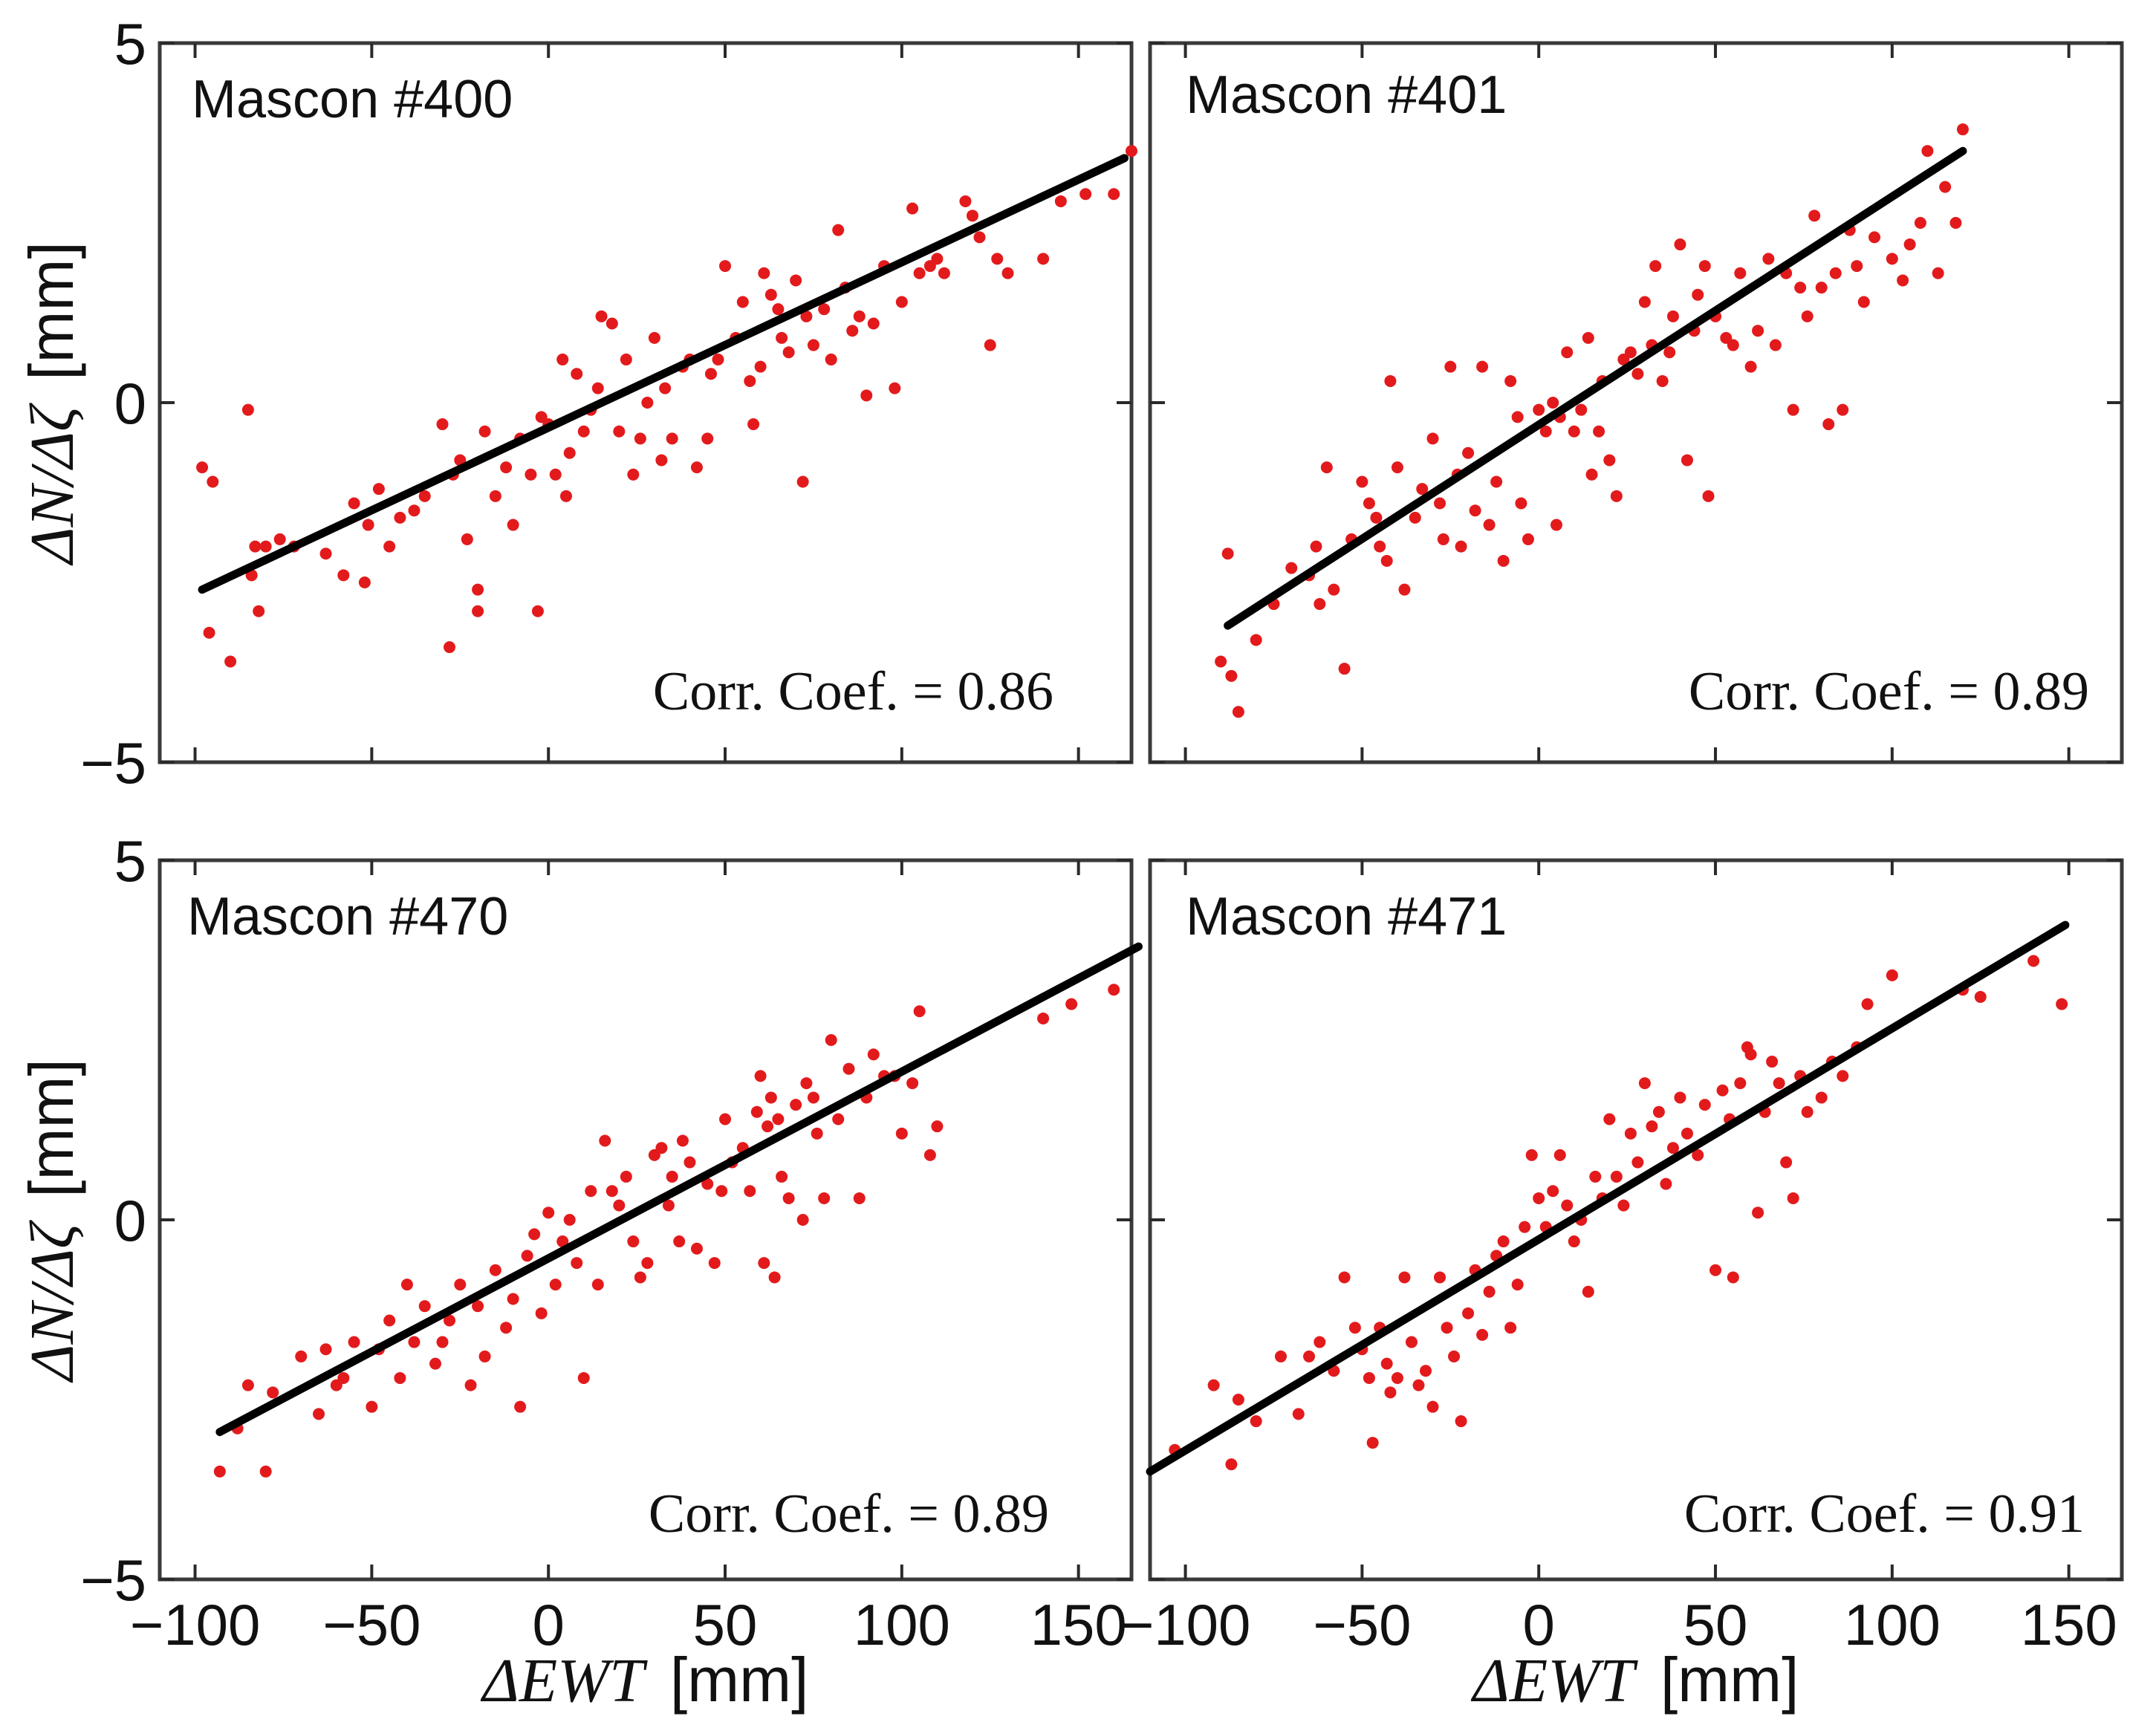 Image resolution: width=2156 pixels, height=1725 pixels. What do you see at coordinates (347, 916) in the screenshot?
I see `panel-title: Mascon #470` at bounding box center [347, 916].